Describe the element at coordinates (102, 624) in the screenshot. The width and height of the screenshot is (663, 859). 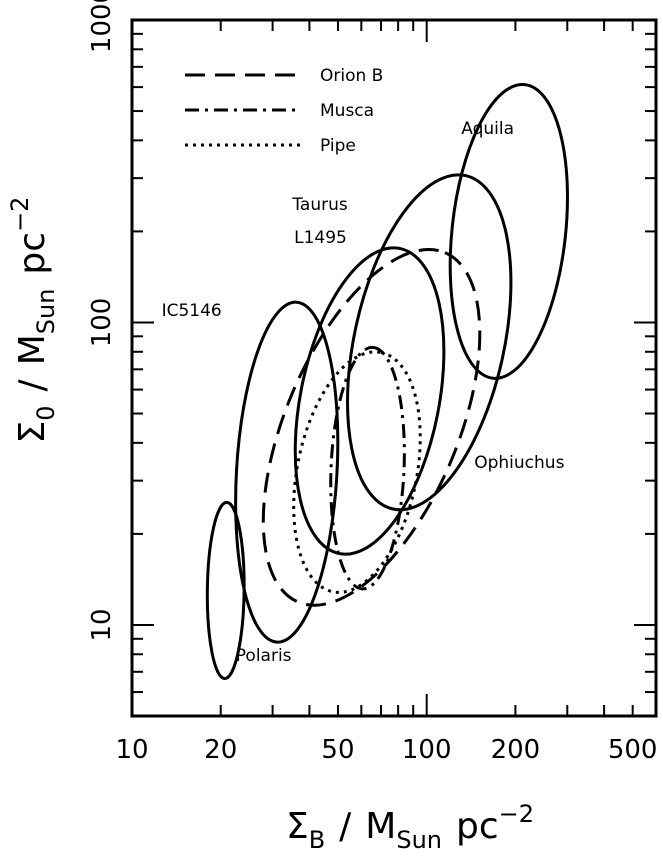
I see `y-tick-label: 10` at that location.